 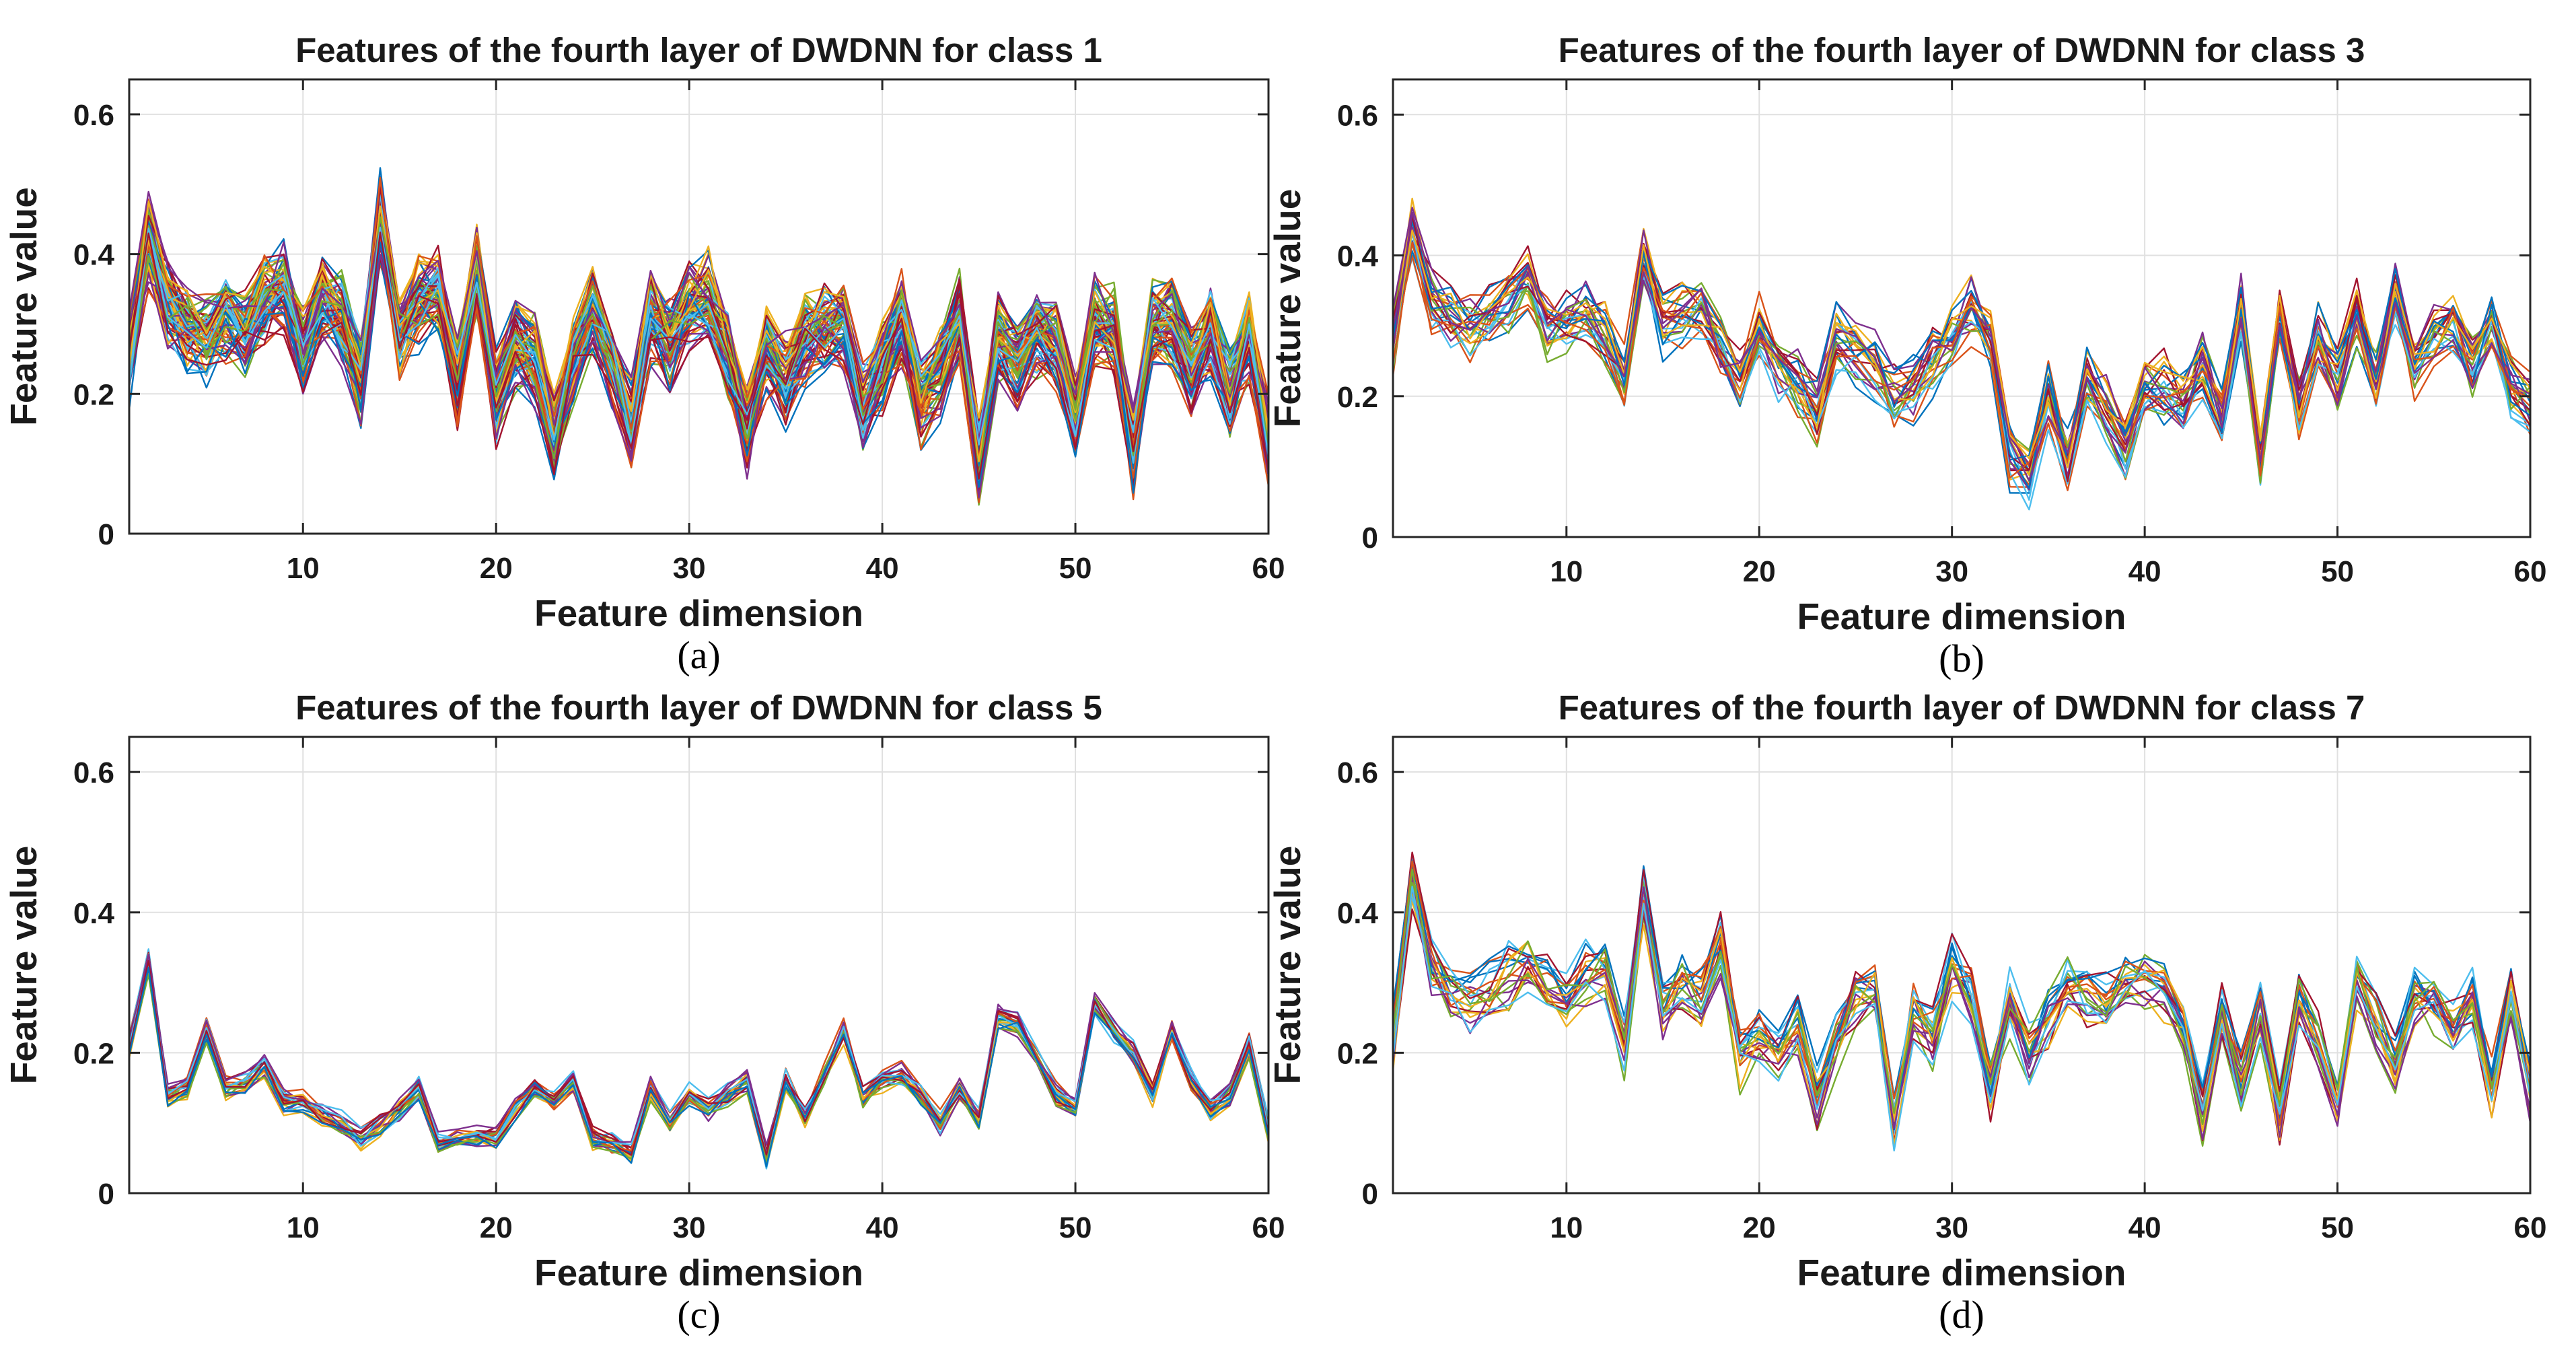 I want to click on panel-caption: (d), so click(x=1961, y=1315).